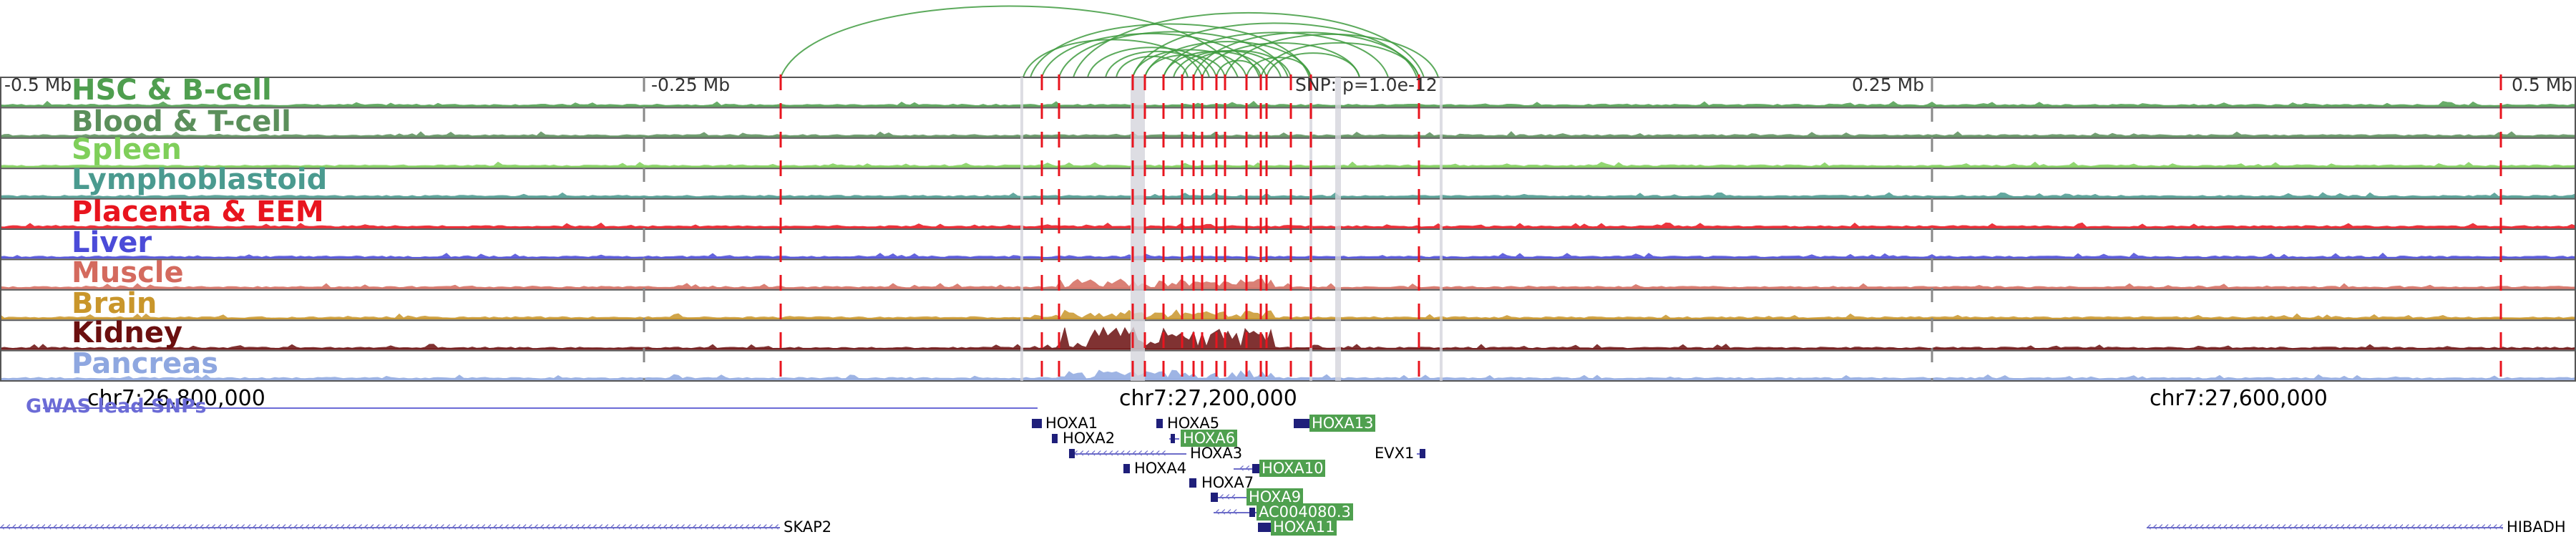  What do you see at coordinates (116, 406) in the screenshot?
I see `gwas-track-label: GWAS lead SNPs` at bounding box center [116, 406].